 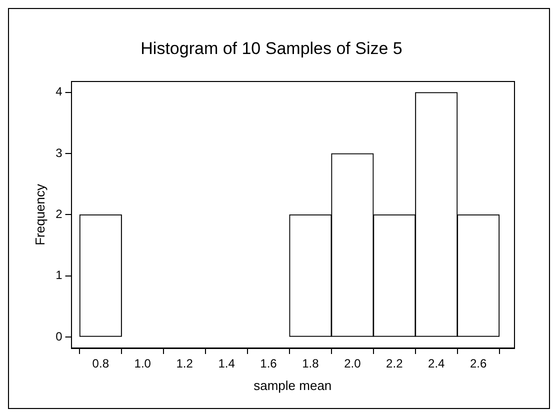 I want to click on x-tick-label: 1.6, so click(x=269, y=363).